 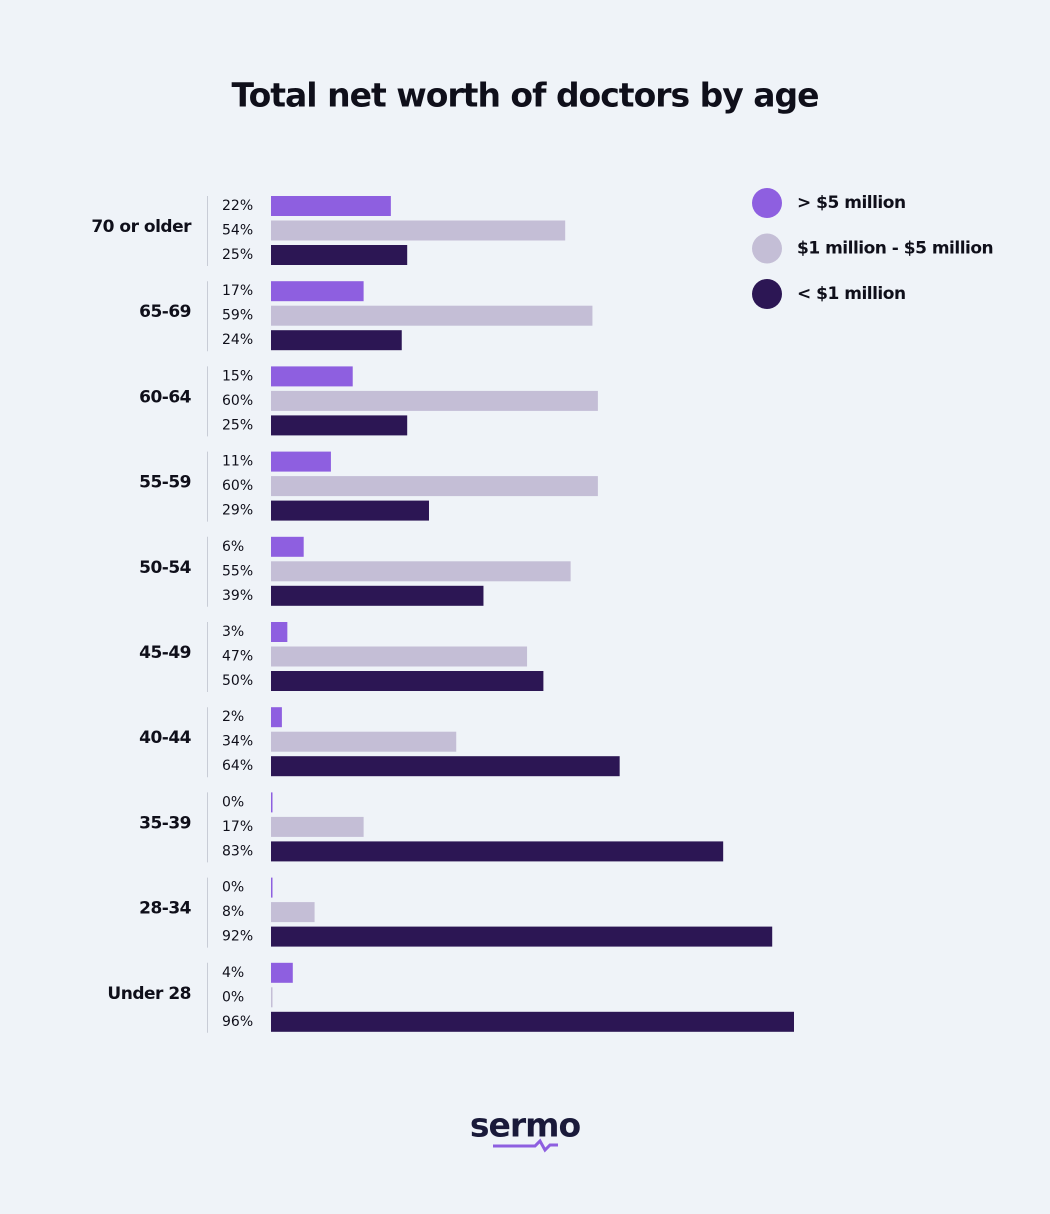 What do you see at coordinates (237, 376) in the screenshot?
I see `value-label: 15%` at bounding box center [237, 376].